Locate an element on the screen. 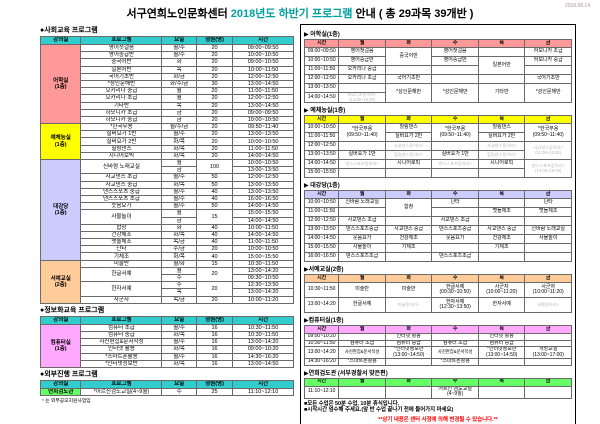 The height and width of the screenshot is (424, 600). schedule-cell: 인터넷 활용 is located at coordinates (121, 349).